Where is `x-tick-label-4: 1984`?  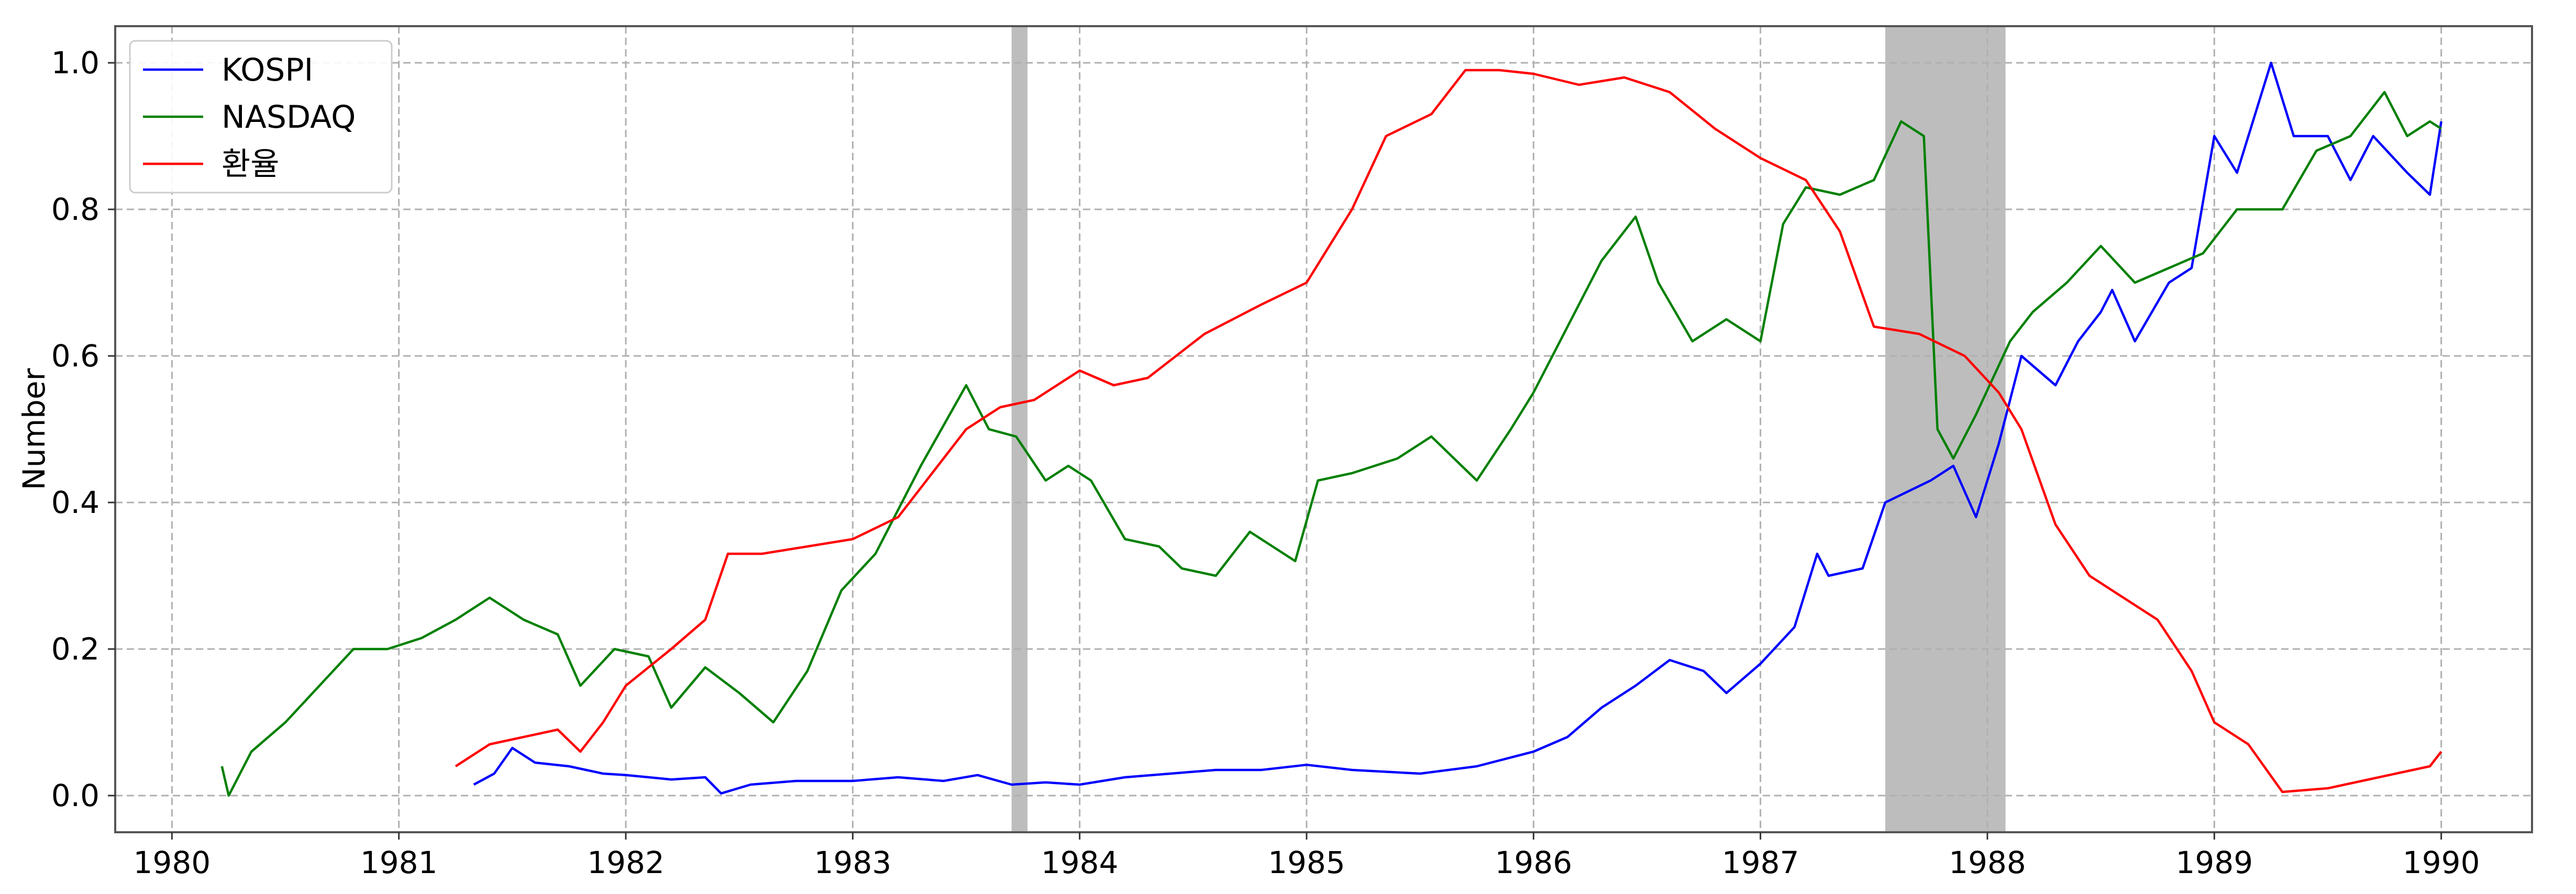 x-tick-label-4: 1984 is located at coordinates (1080, 862).